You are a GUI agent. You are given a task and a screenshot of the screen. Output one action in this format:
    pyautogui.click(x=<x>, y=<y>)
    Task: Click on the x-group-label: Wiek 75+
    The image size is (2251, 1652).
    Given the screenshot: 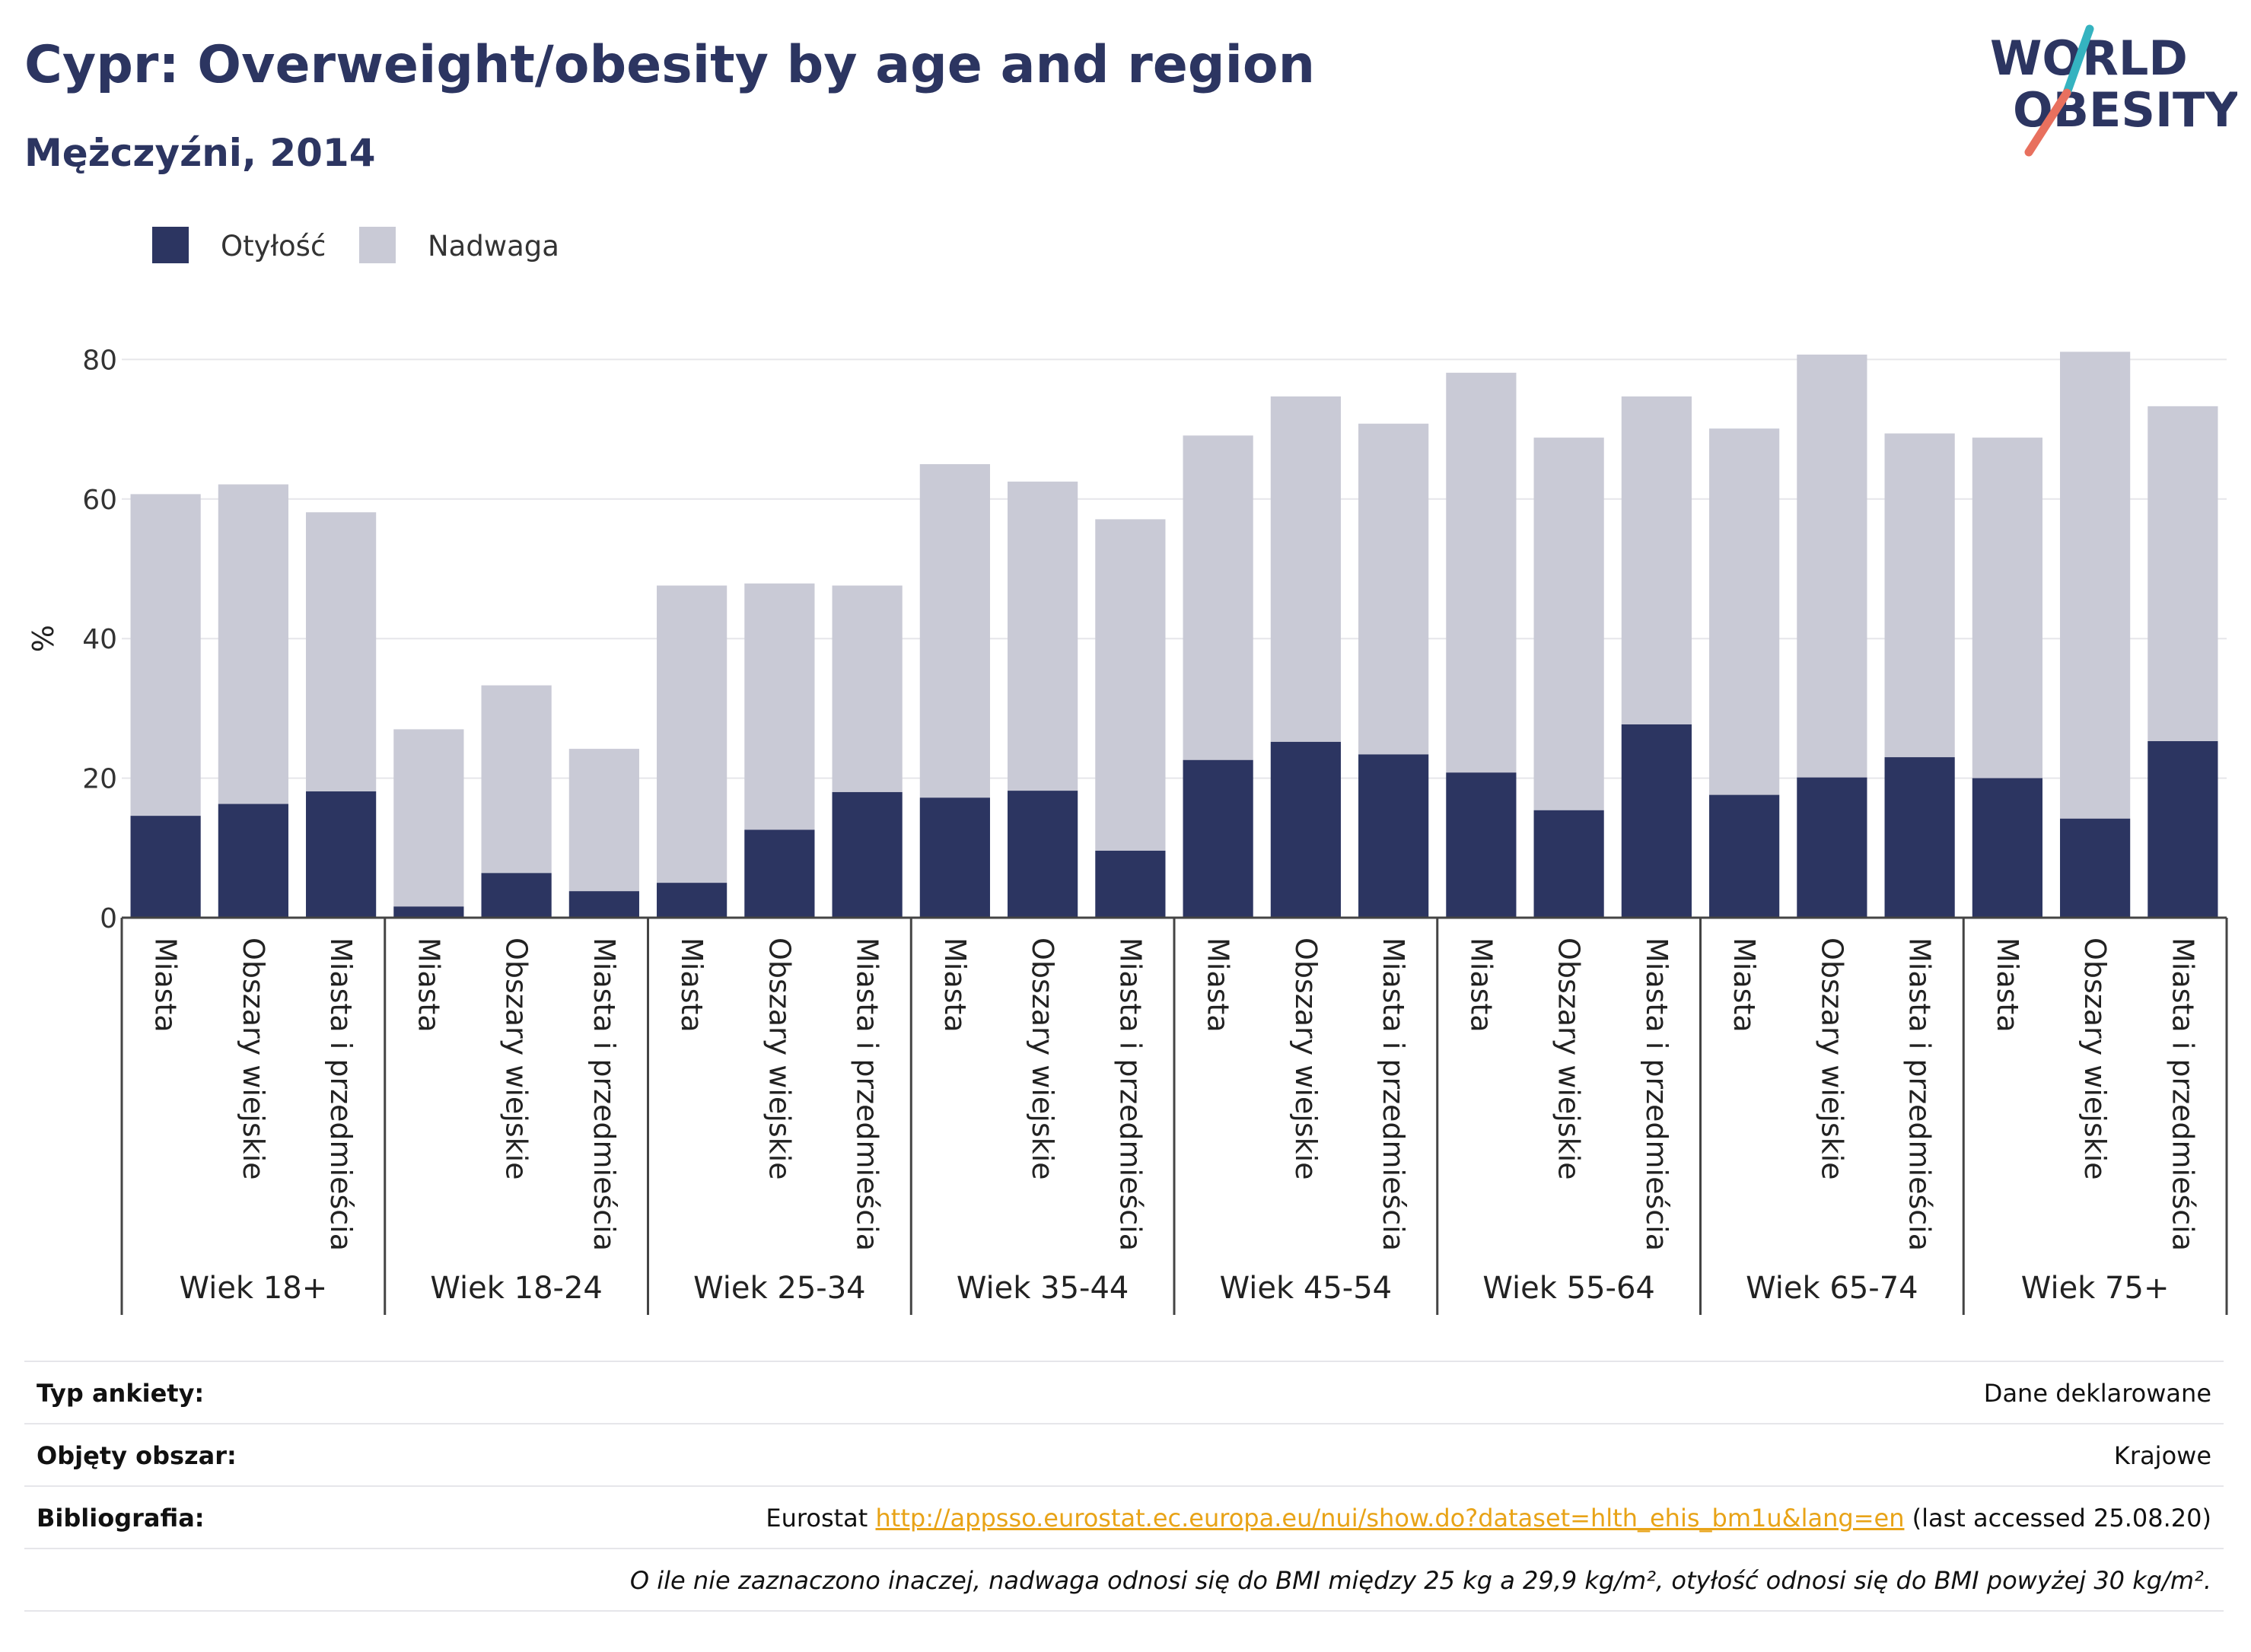 What is the action you would take?
    pyautogui.click(x=2095, y=1288)
    